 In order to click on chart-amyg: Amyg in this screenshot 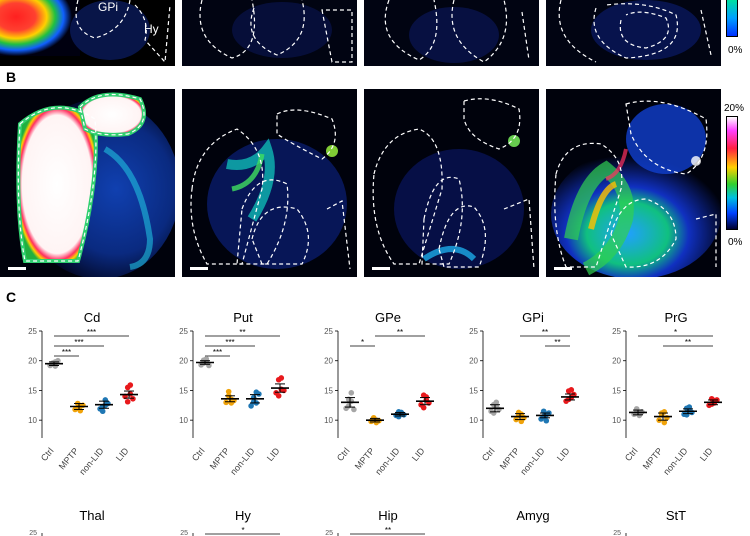, I will do `click(532, 515)`.